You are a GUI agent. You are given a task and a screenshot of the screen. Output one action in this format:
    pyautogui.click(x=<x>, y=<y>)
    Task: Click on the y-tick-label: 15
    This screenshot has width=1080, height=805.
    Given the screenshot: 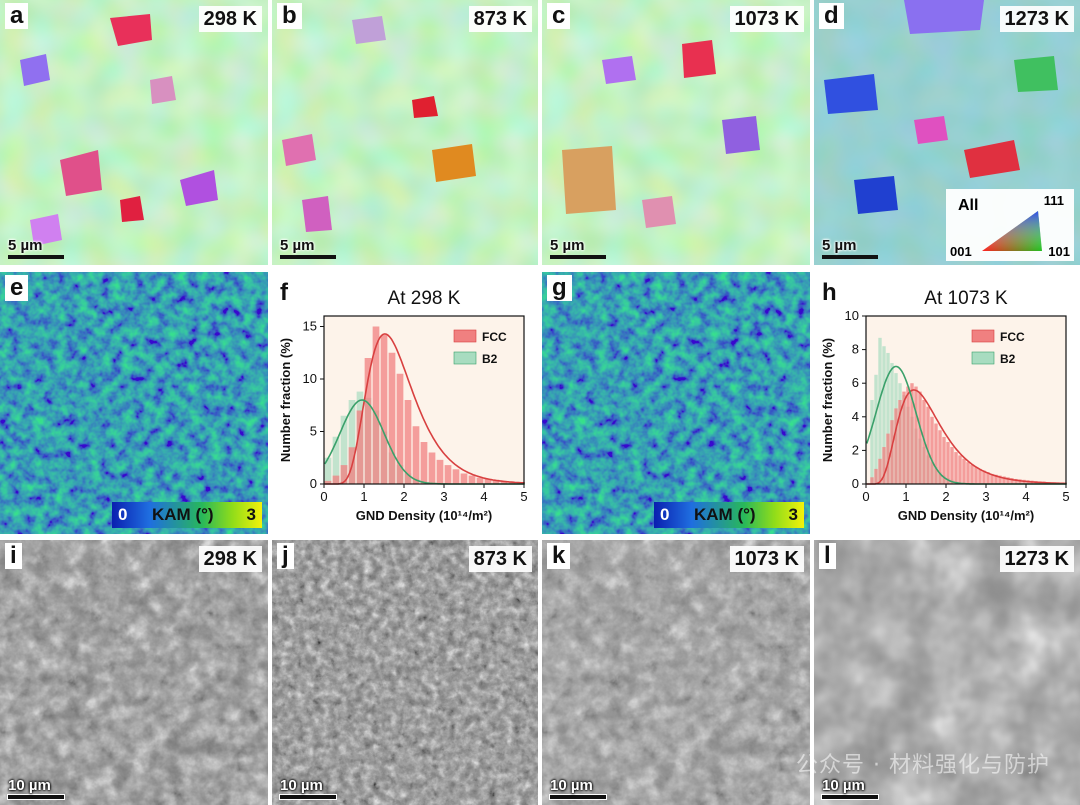 What is the action you would take?
    pyautogui.click(x=310, y=326)
    